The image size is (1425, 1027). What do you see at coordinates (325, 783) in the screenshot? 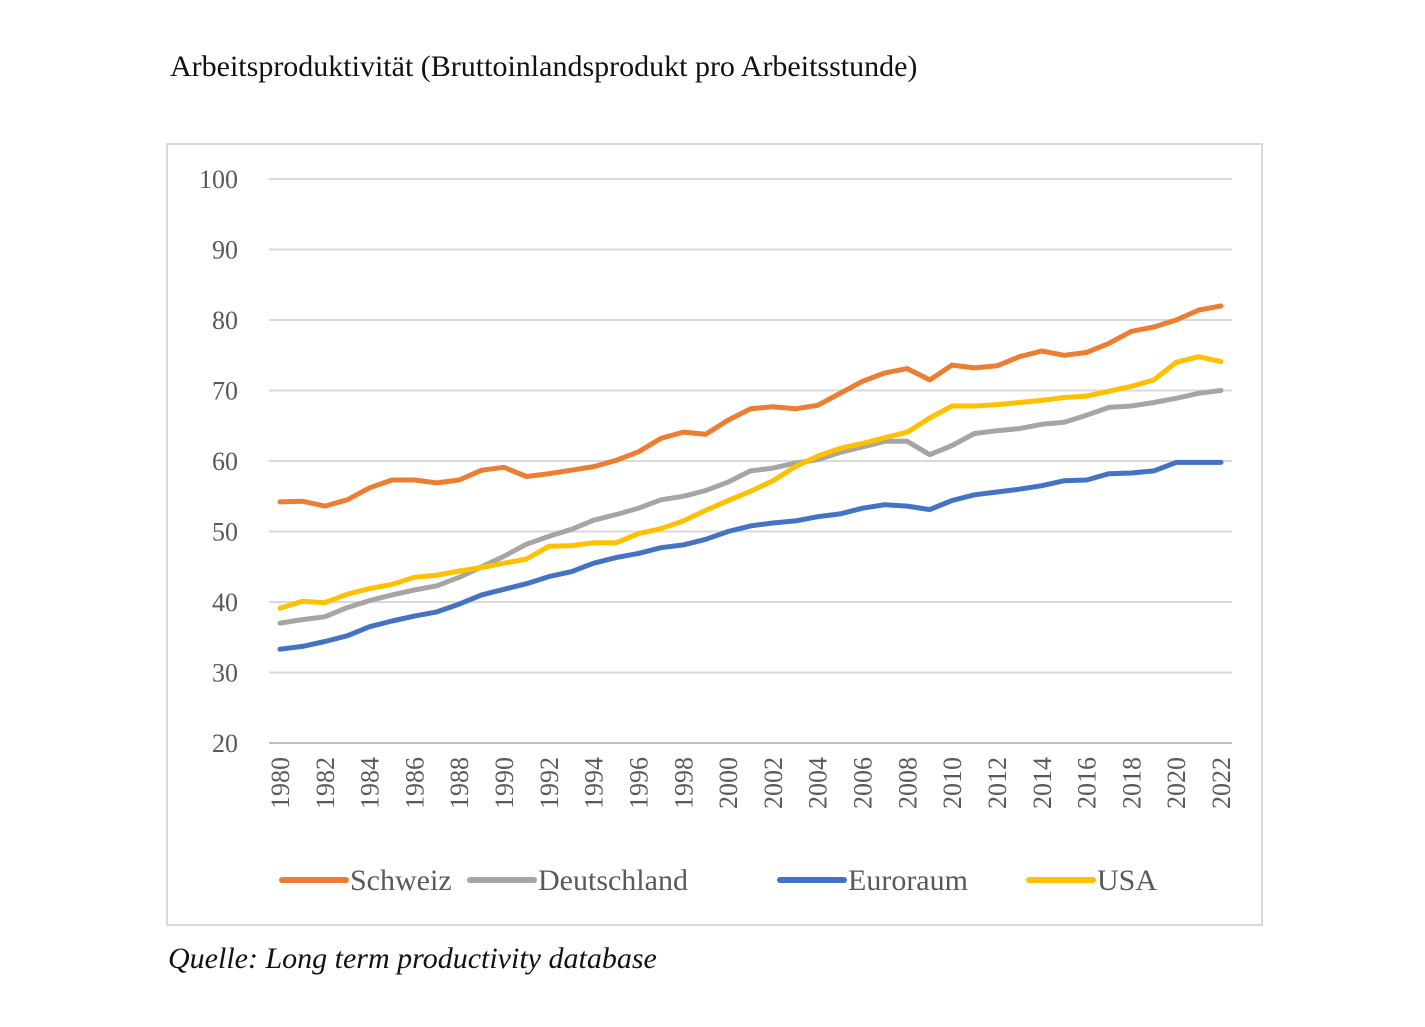
I see `x-tick-label: 1982` at bounding box center [325, 783].